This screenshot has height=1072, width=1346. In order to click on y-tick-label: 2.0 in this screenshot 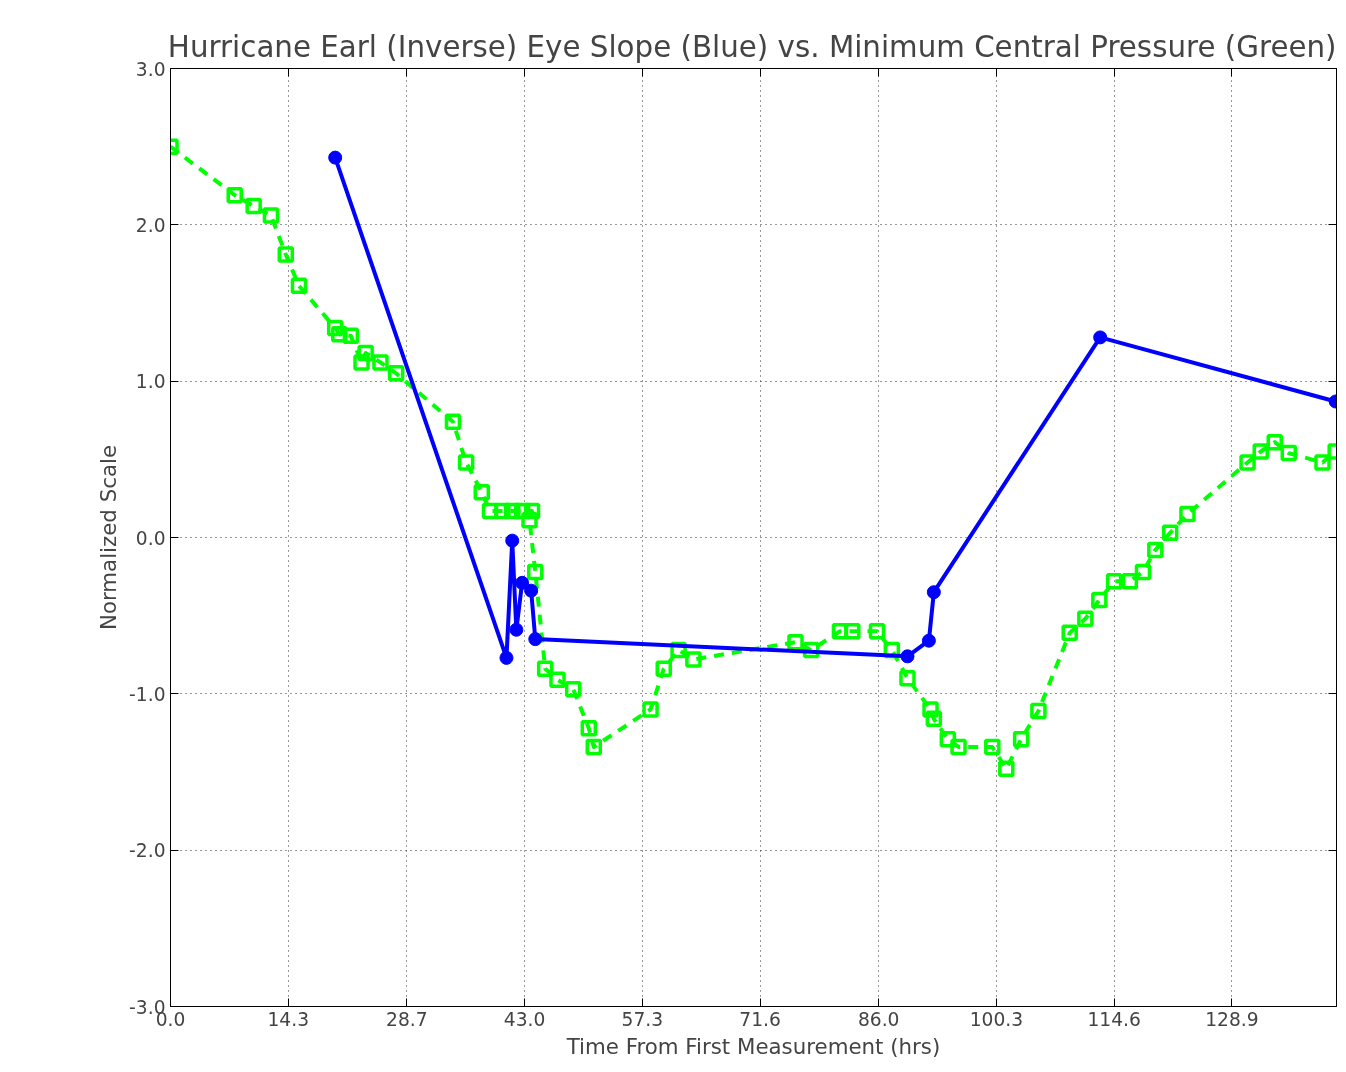, I will do `click(150, 225)`.